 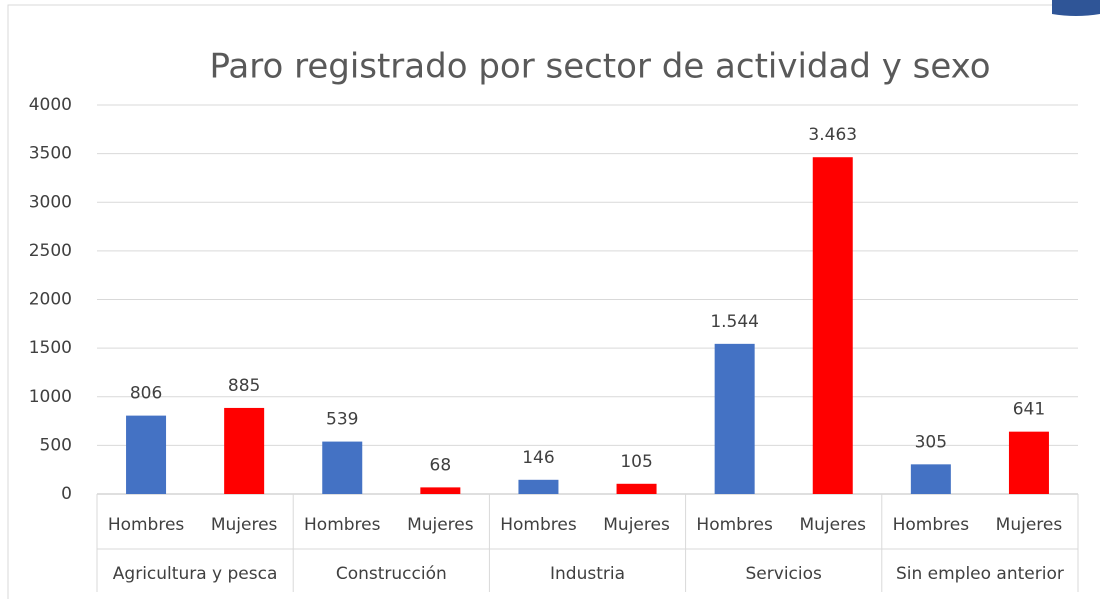 What do you see at coordinates (50, 300) in the screenshot?
I see `y-tick-label: 2000` at bounding box center [50, 300].